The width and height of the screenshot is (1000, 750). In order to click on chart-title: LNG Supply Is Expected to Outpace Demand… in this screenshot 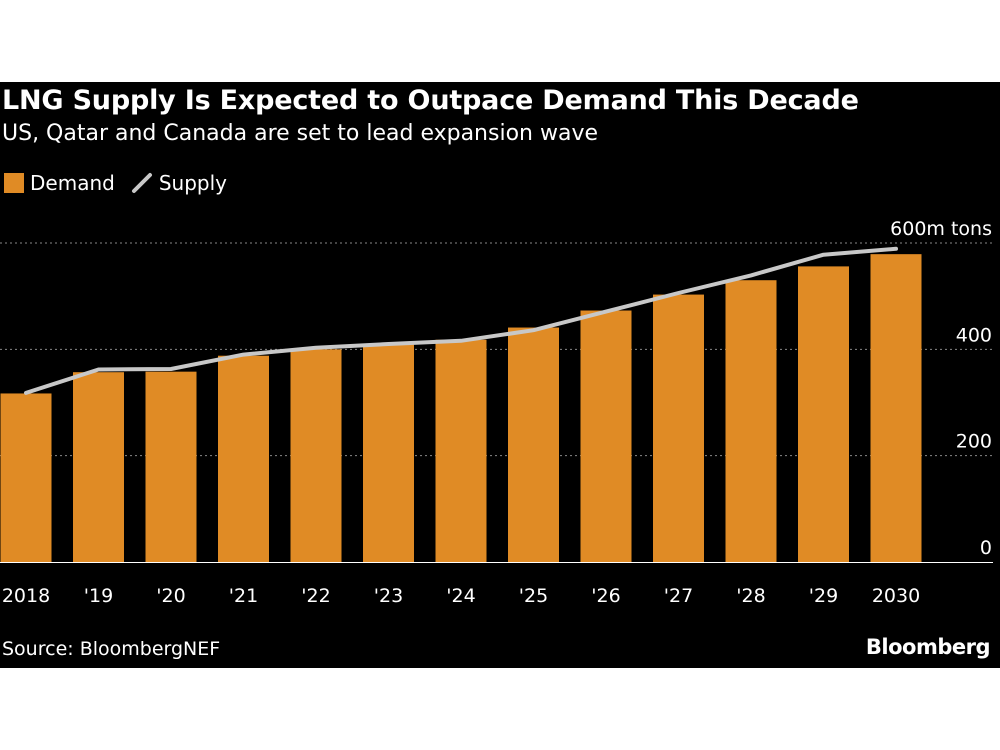, I will do `click(430, 100)`.